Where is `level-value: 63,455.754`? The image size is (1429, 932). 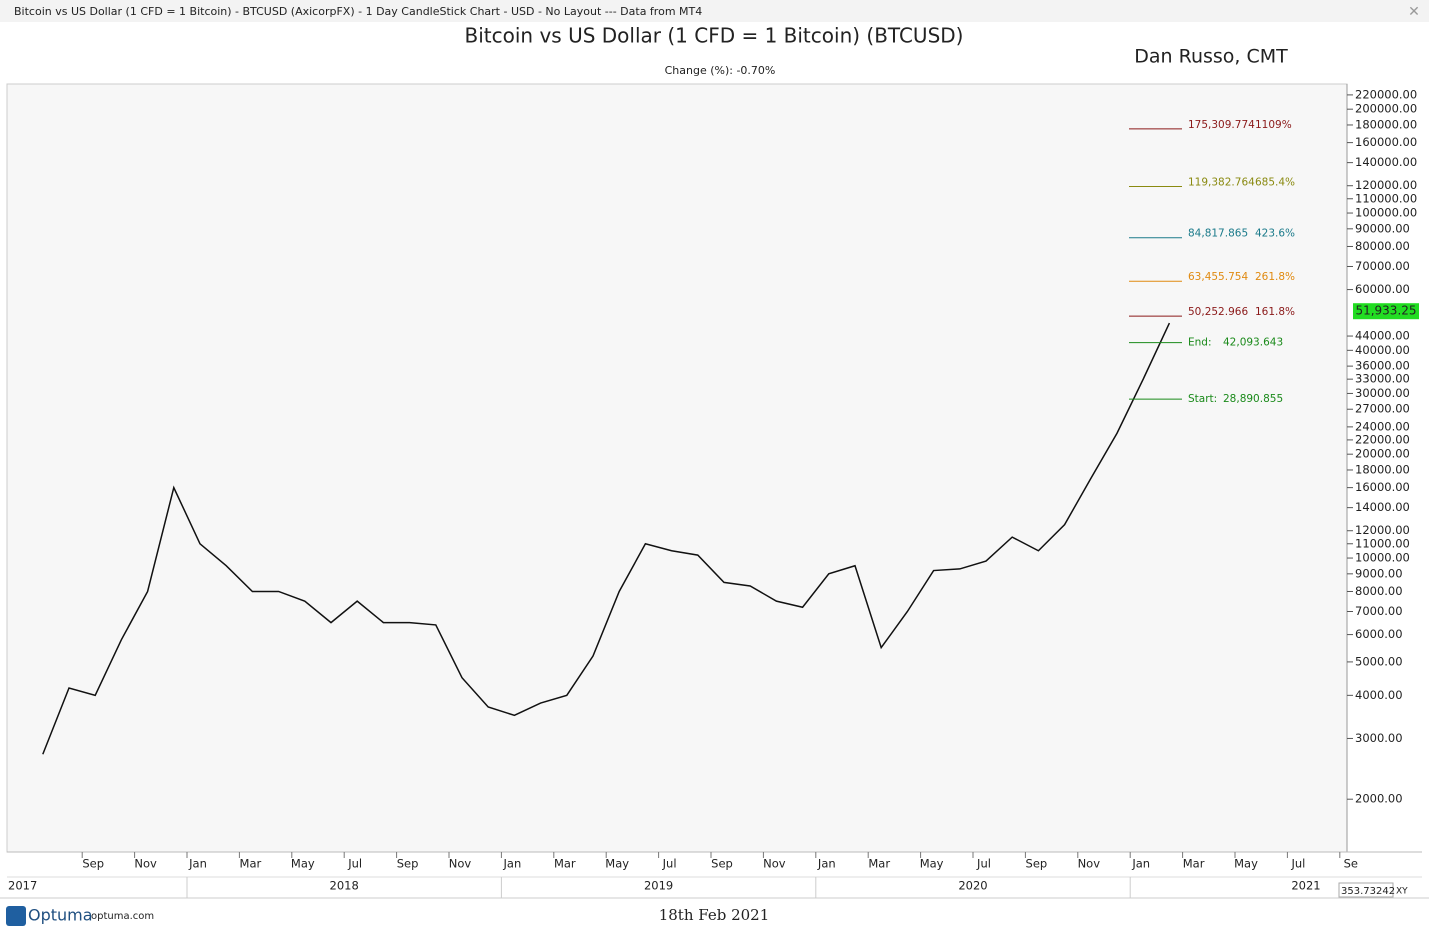
level-value: 63,455.754 is located at coordinates (1218, 277).